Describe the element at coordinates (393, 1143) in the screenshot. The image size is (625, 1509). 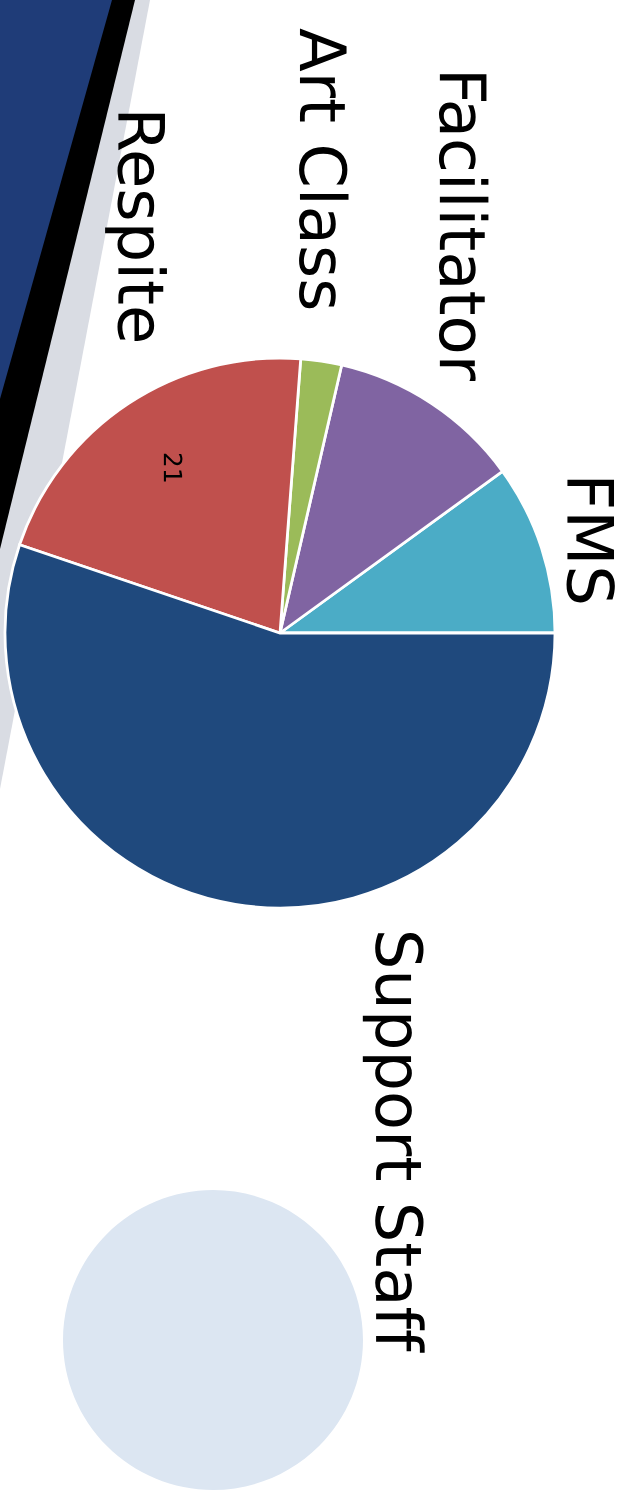
I see `slice-label: Support Staff` at that location.